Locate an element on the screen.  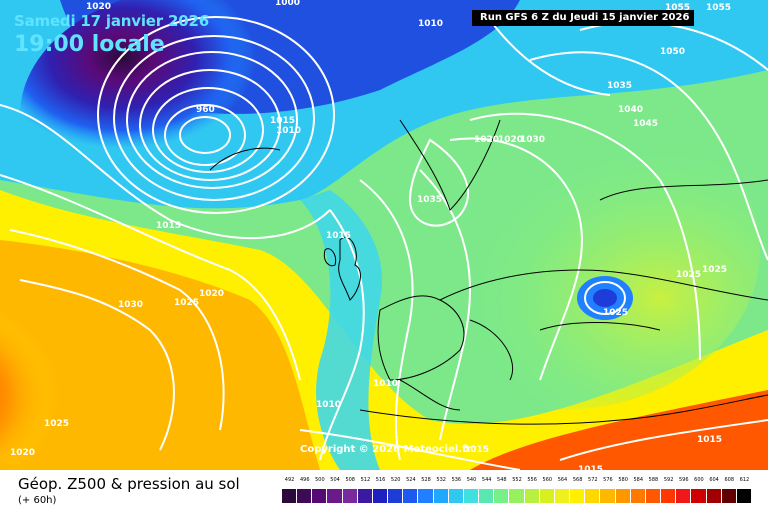
scale-tick-label: 504 is located at coordinates (335, 480).